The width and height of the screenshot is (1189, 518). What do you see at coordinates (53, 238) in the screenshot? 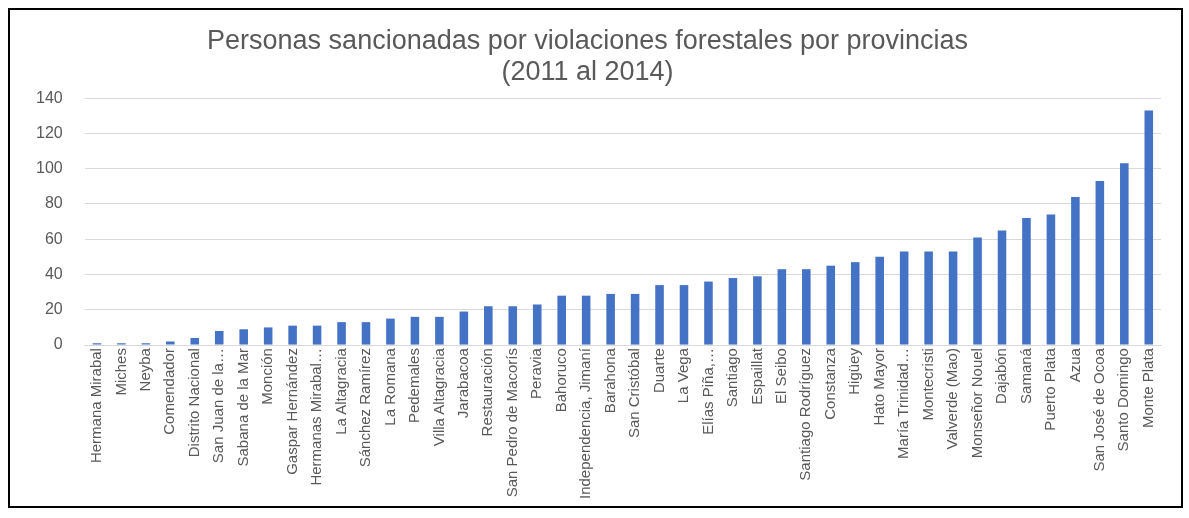
I see `y-tick-label: 60` at bounding box center [53, 238].